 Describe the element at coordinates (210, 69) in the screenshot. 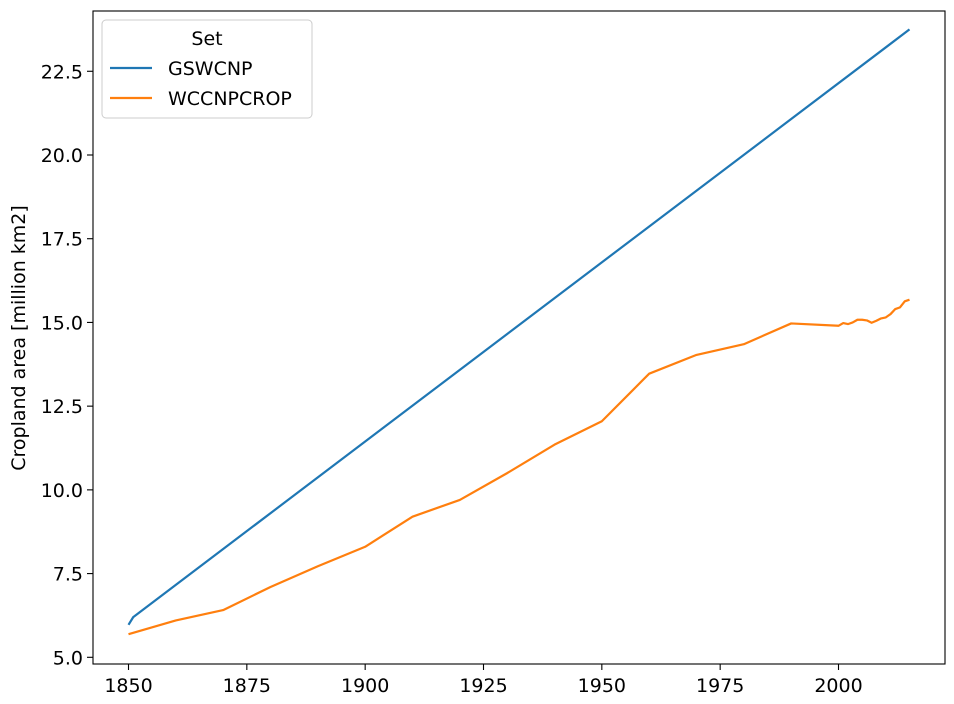

I see `legend-label-1: GSWCNP` at that location.